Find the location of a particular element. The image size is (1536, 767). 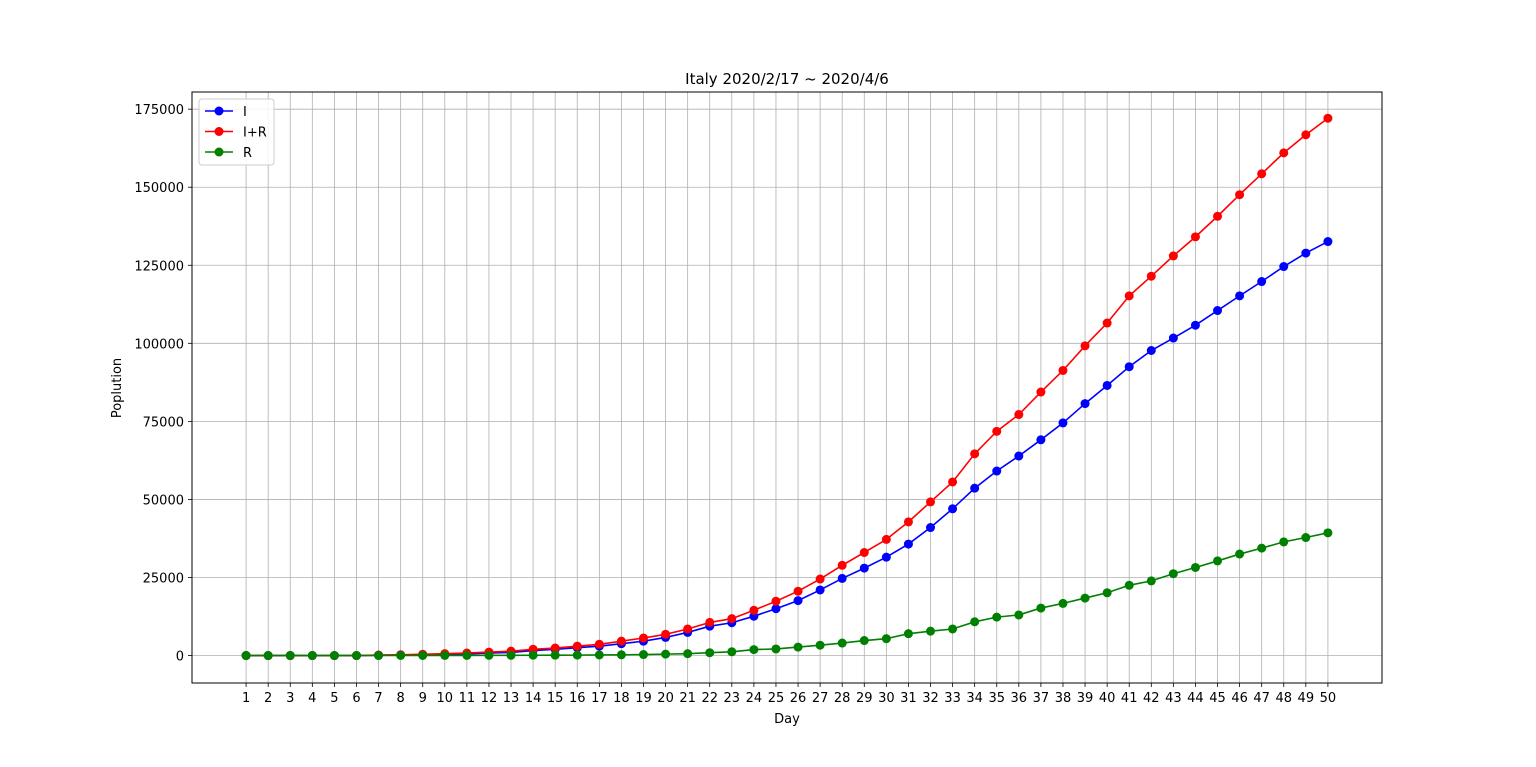

legend-marker-r is located at coordinates (219, 152).